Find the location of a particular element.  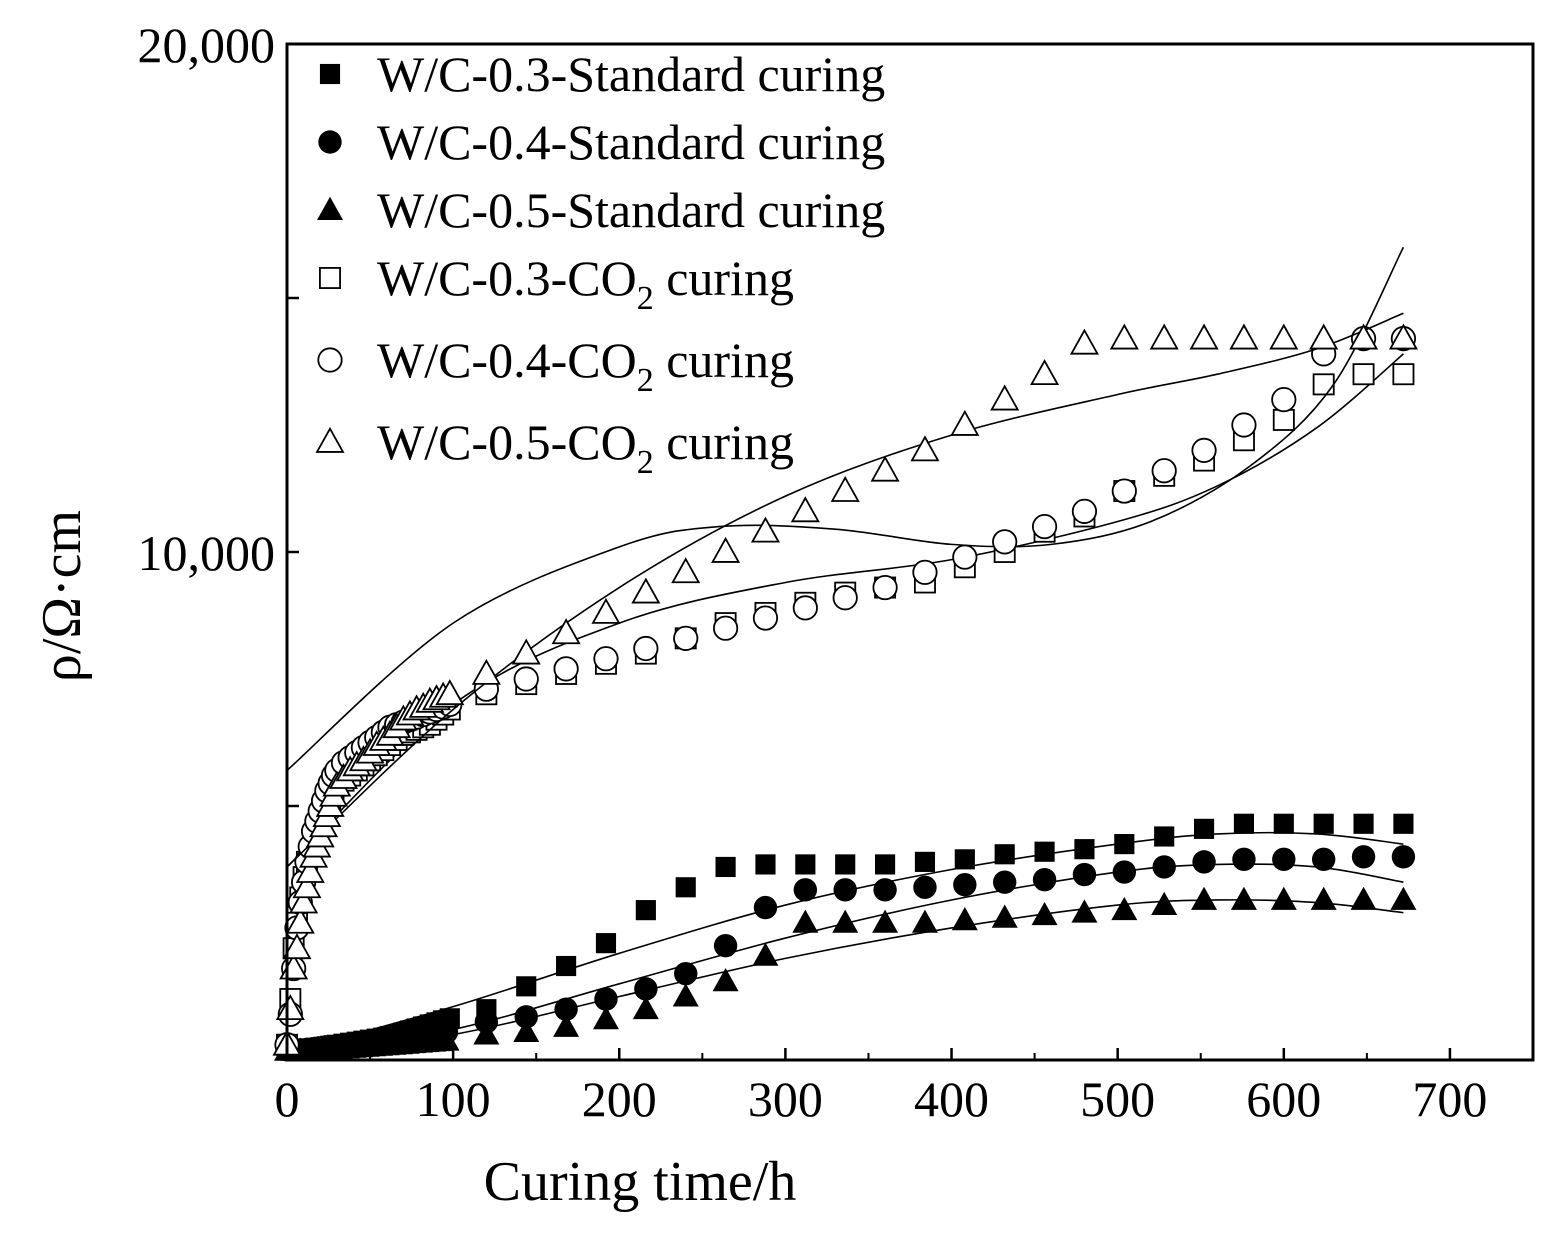

legend-item: W/C-0.4-CO2 curing is located at coordinates (555, 365).